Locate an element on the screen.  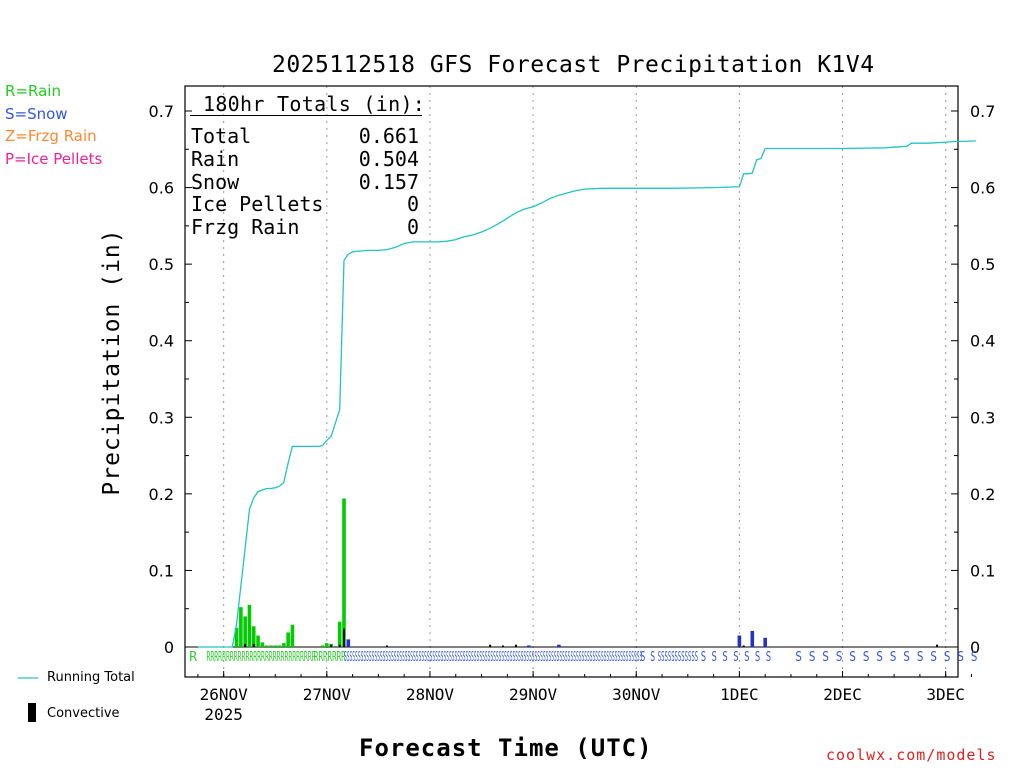
totals-label-frzg-rain: Frzg Rain is located at coordinates (245, 227).